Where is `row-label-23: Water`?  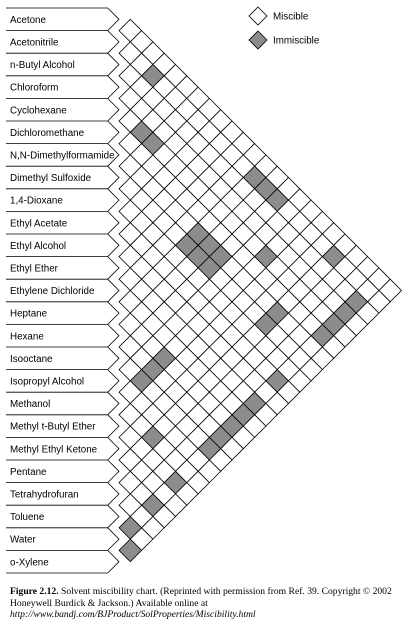
row-label-23: Water is located at coordinates (62, 539).